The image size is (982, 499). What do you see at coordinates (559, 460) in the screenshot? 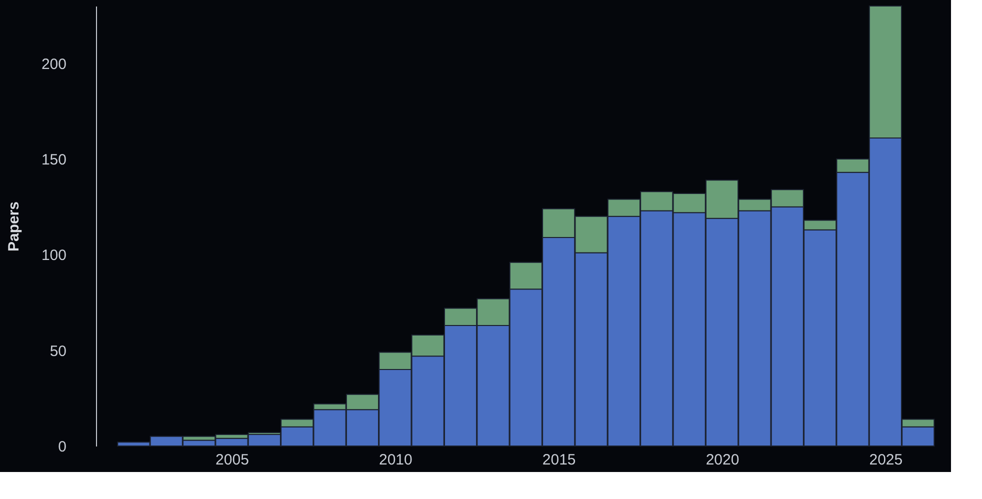
I see `x-tick-label: 2015` at bounding box center [559, 460].